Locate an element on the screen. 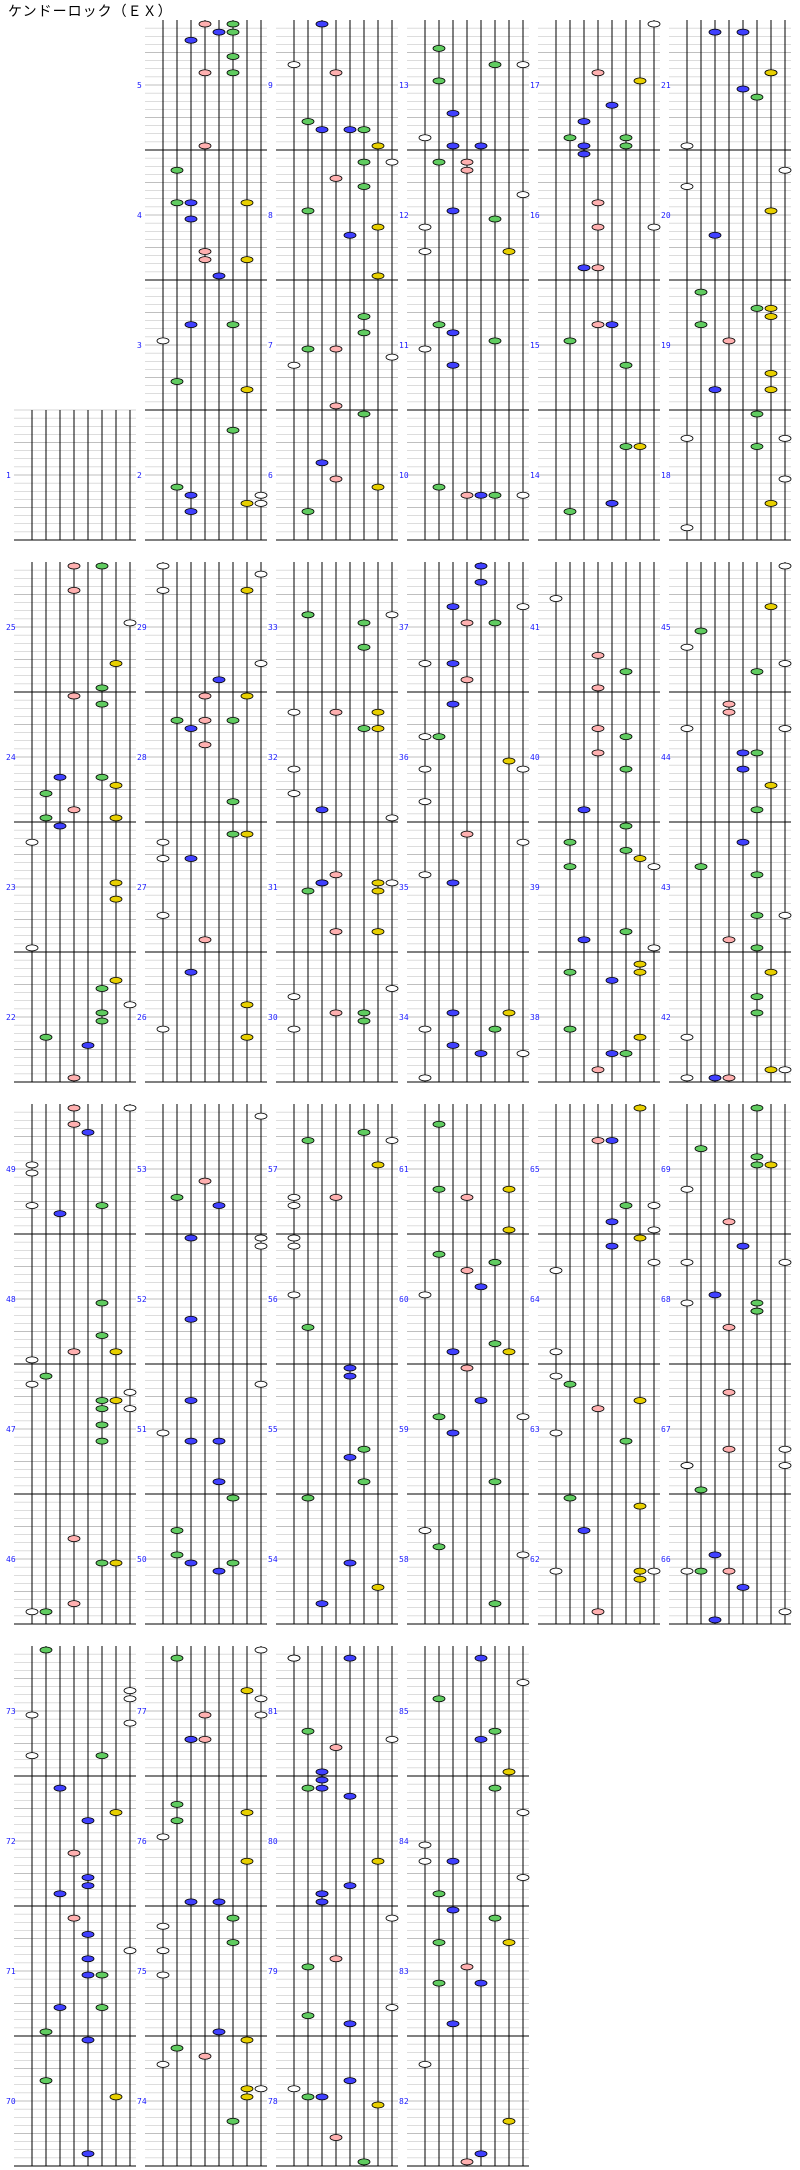 This screenshot has width=800, height=2170. measure-number: 85 is located at coordinates (404, 1711).